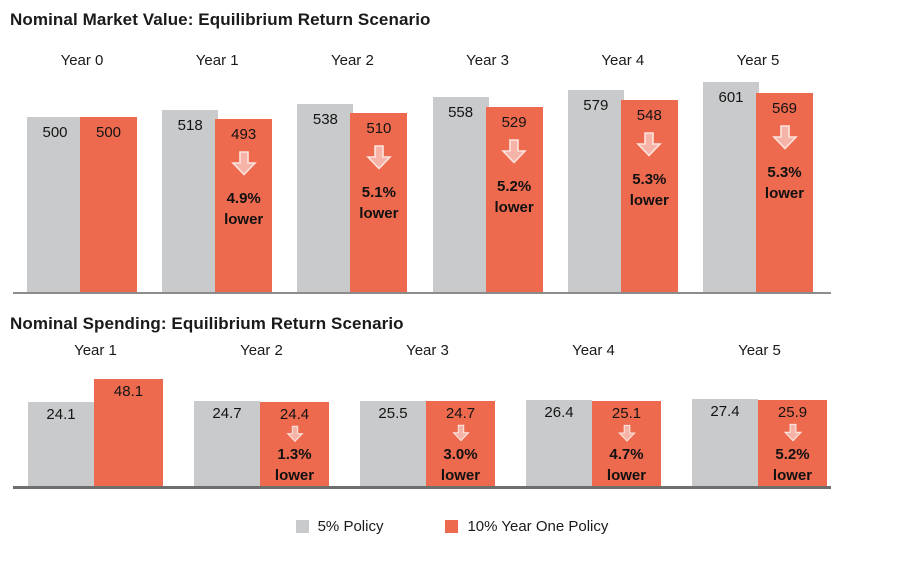  What do you see at coordinates (294, 454) in the screenshot?
I see `delta-percent-label: 1.3%` at bounding box center [294, 454].